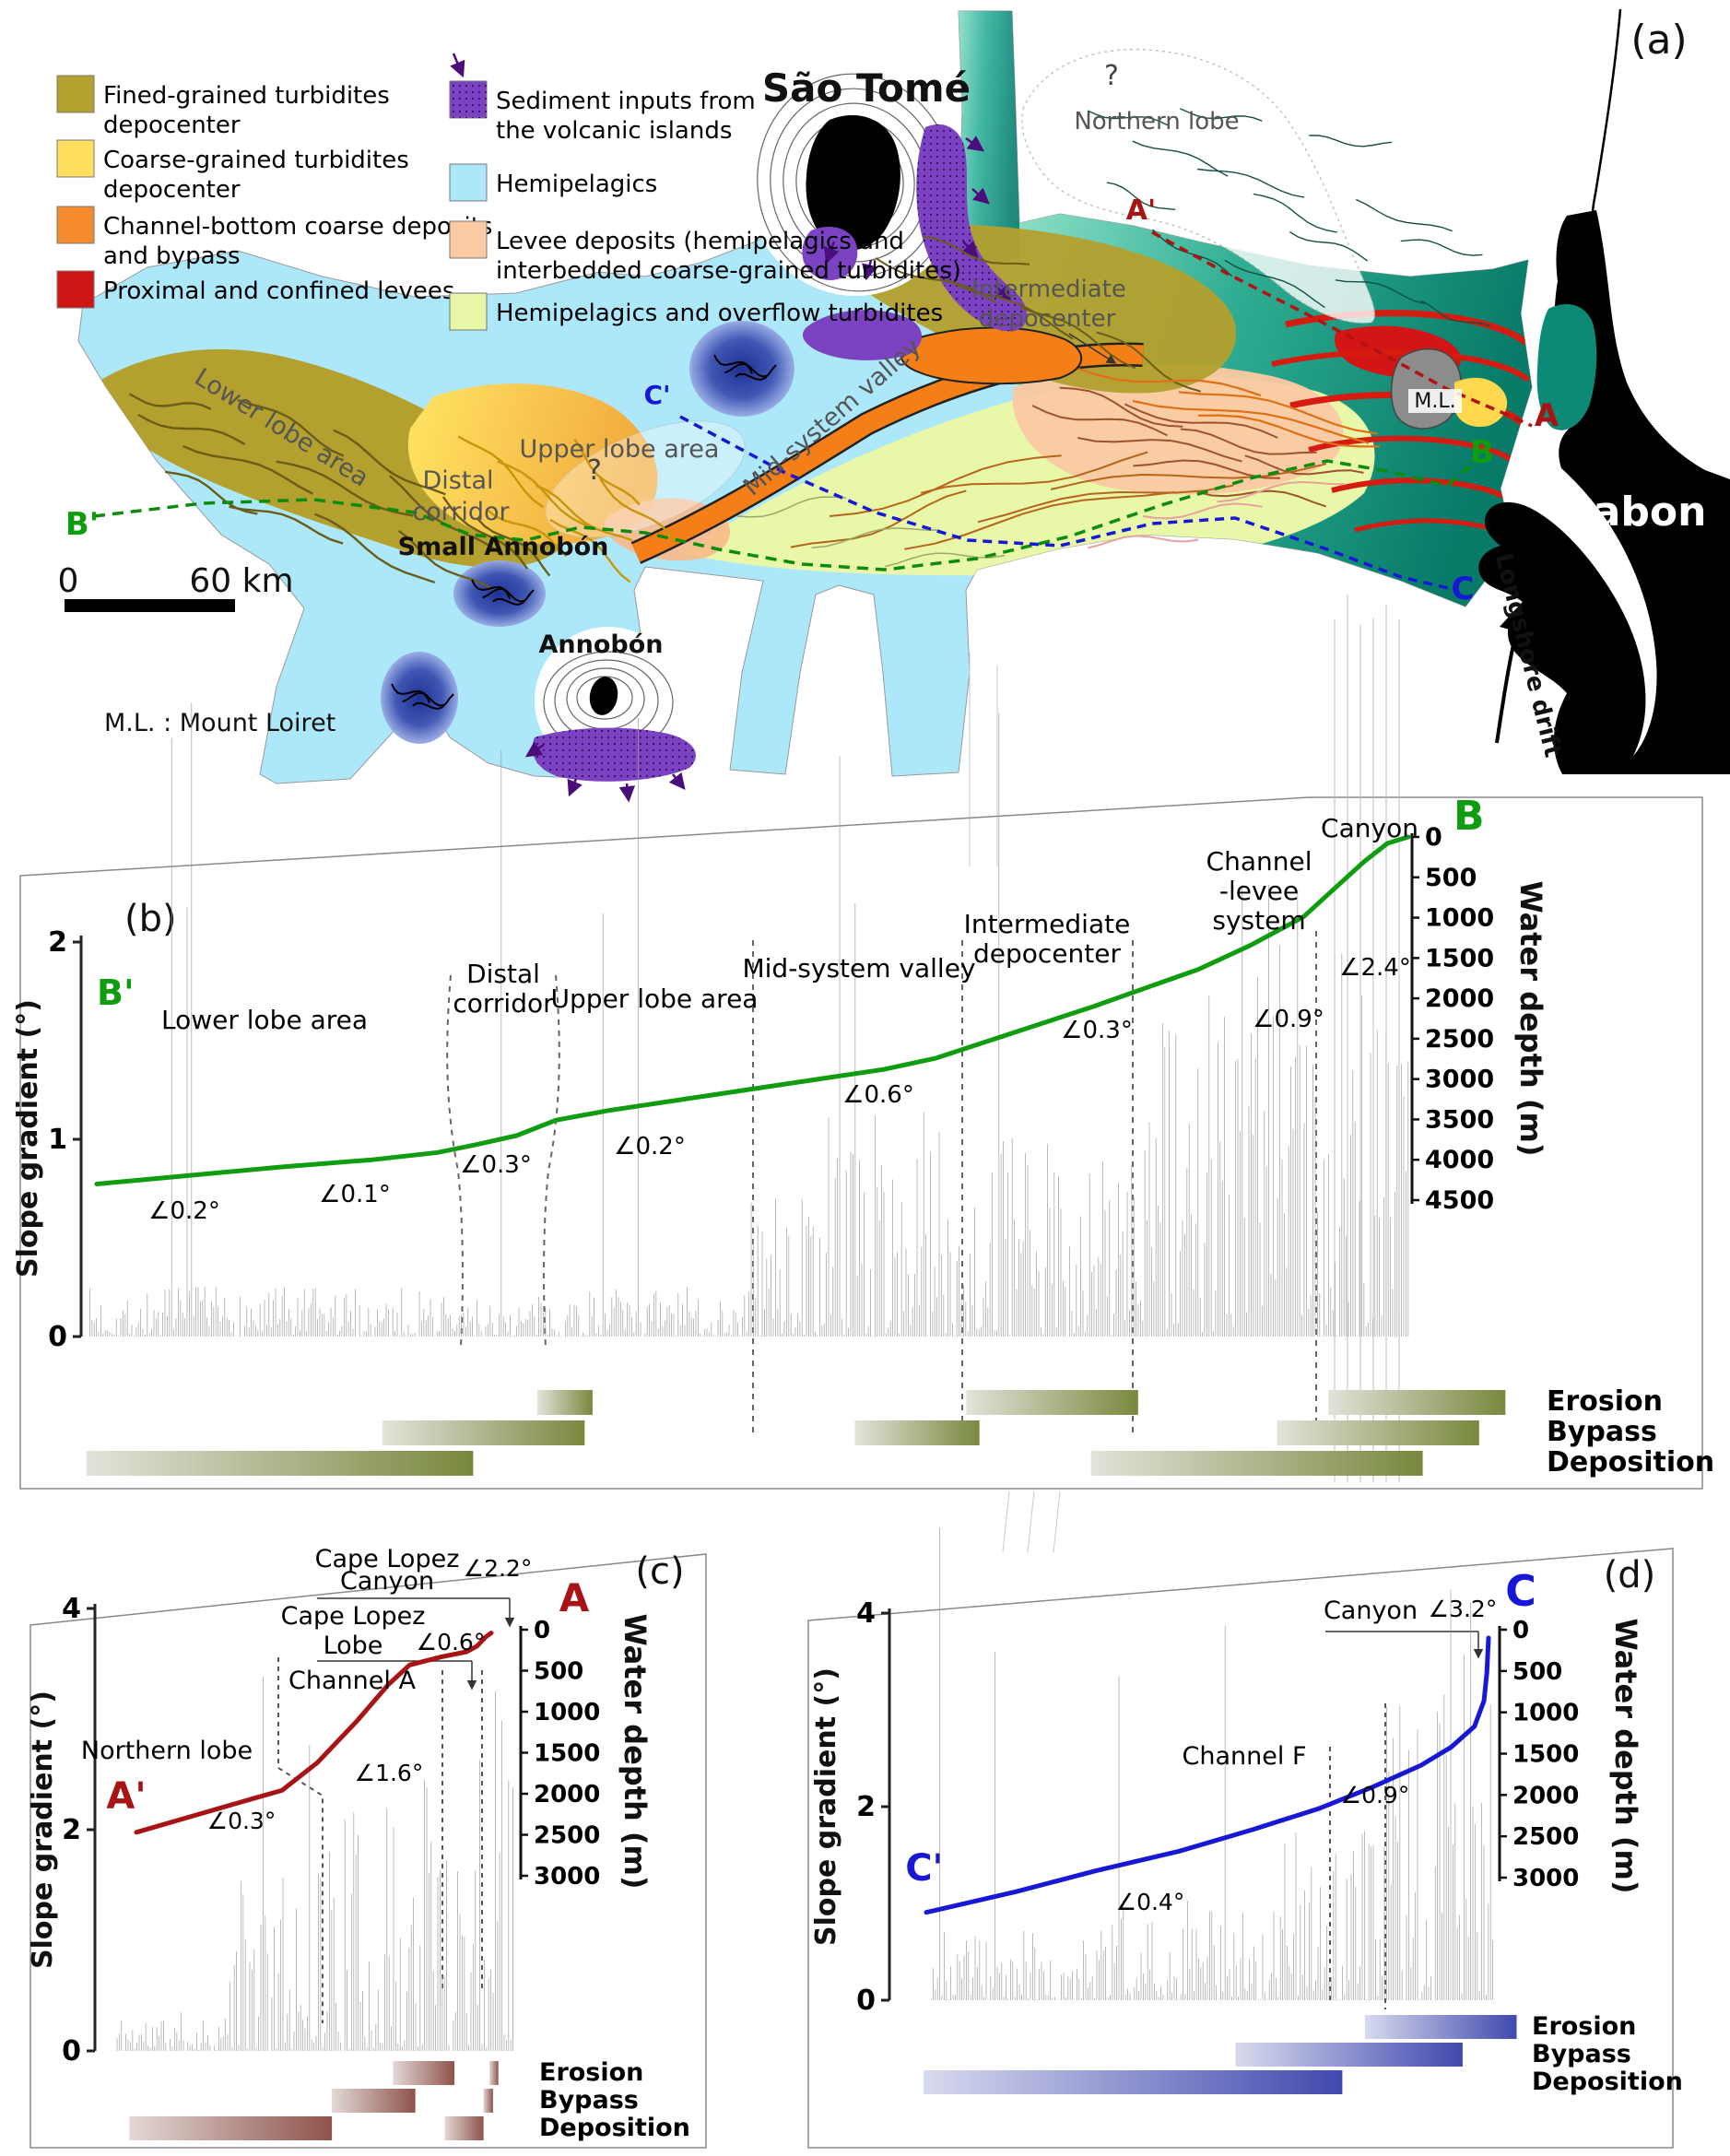 Image resolution: width=1730 pixels, height=2156 pixels. Describe the element at coordinates (1375, 1795) in the screenshot. I see `angle-label: ∠0.9°` at that location.